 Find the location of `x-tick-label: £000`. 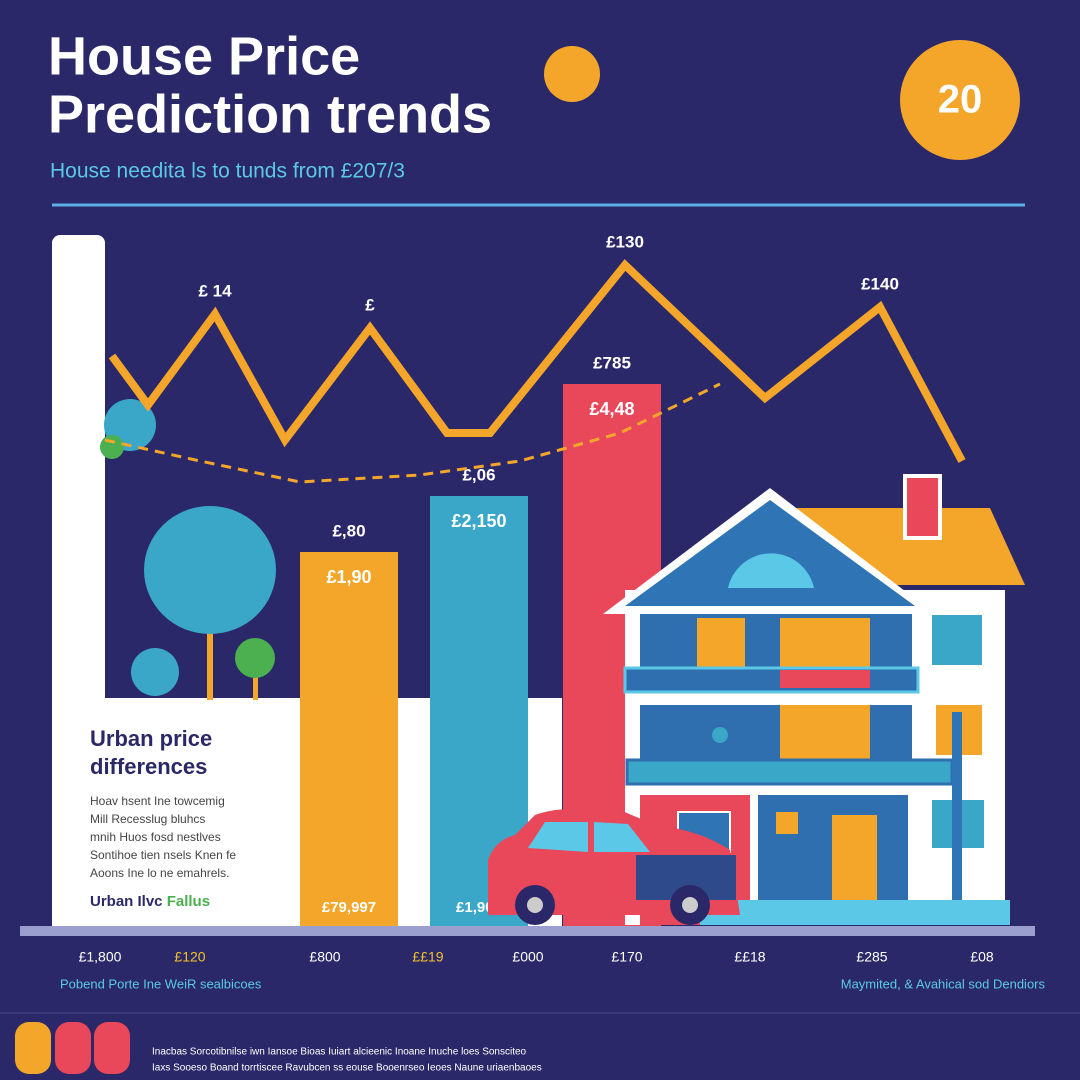

x-tick-label: £000 is located at coordinates (527, 957).